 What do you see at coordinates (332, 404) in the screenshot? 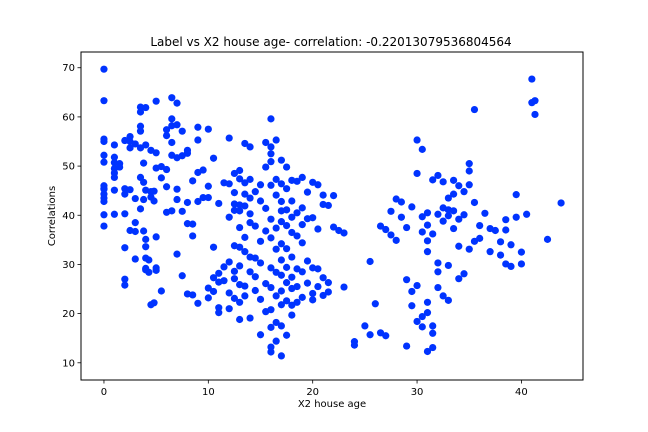
I see `x-axis-label: X2 house age` at bounding box center [332, 404].